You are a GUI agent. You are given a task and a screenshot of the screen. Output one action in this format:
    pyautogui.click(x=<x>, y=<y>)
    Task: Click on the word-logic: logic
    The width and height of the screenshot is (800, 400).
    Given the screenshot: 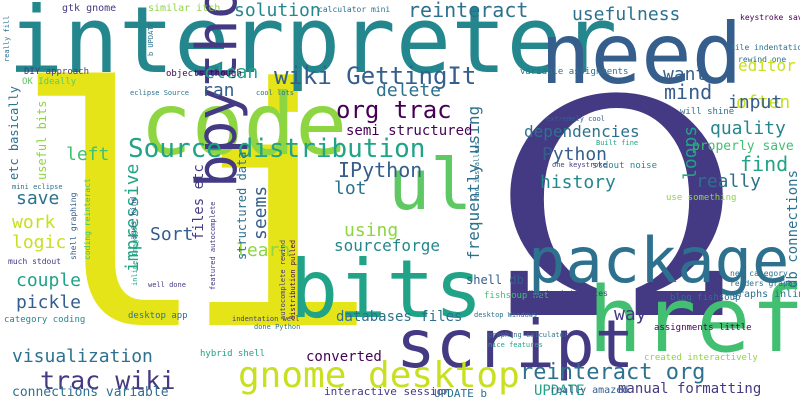 What is the action you would take?
    pyautogui.click(x=39, y=242)
    